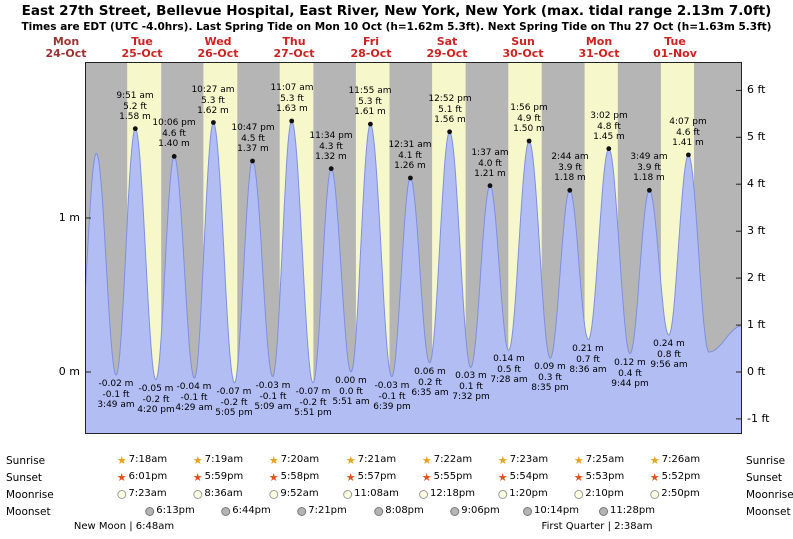  I want to click on sunset-time-item: ★ 5:53pm, so click(599, 477).